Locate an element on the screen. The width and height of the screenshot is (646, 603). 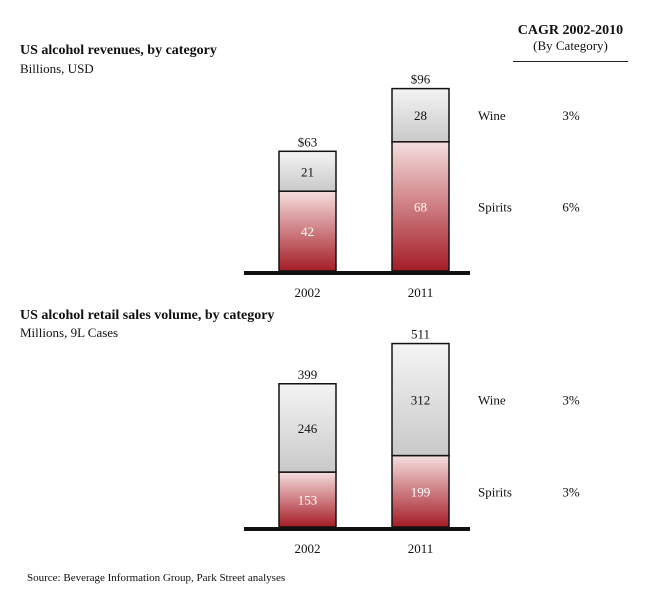
bar-label-spirits-2002: 42 is located at coordinates (307, 231).